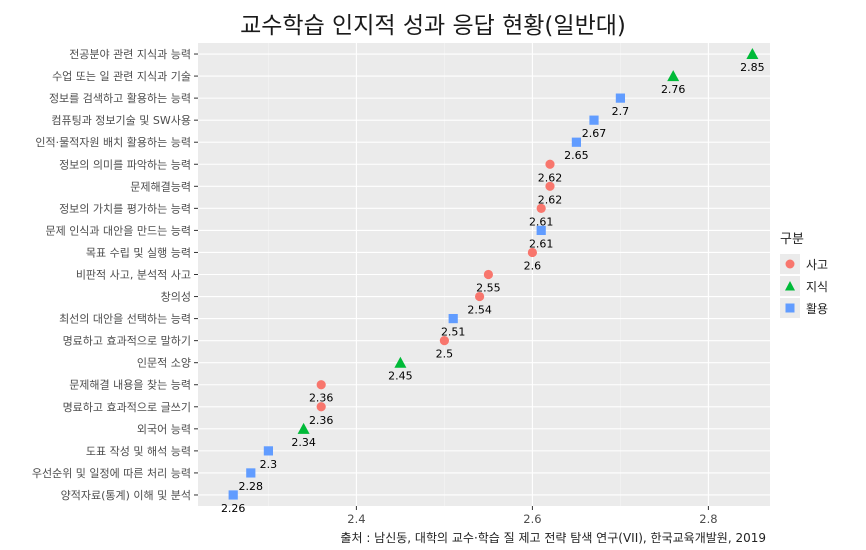 The image size is (866, 550). Describe the element at coordinates (453, 332) in the screenshot. I see `data-label: 2.51` at that location.